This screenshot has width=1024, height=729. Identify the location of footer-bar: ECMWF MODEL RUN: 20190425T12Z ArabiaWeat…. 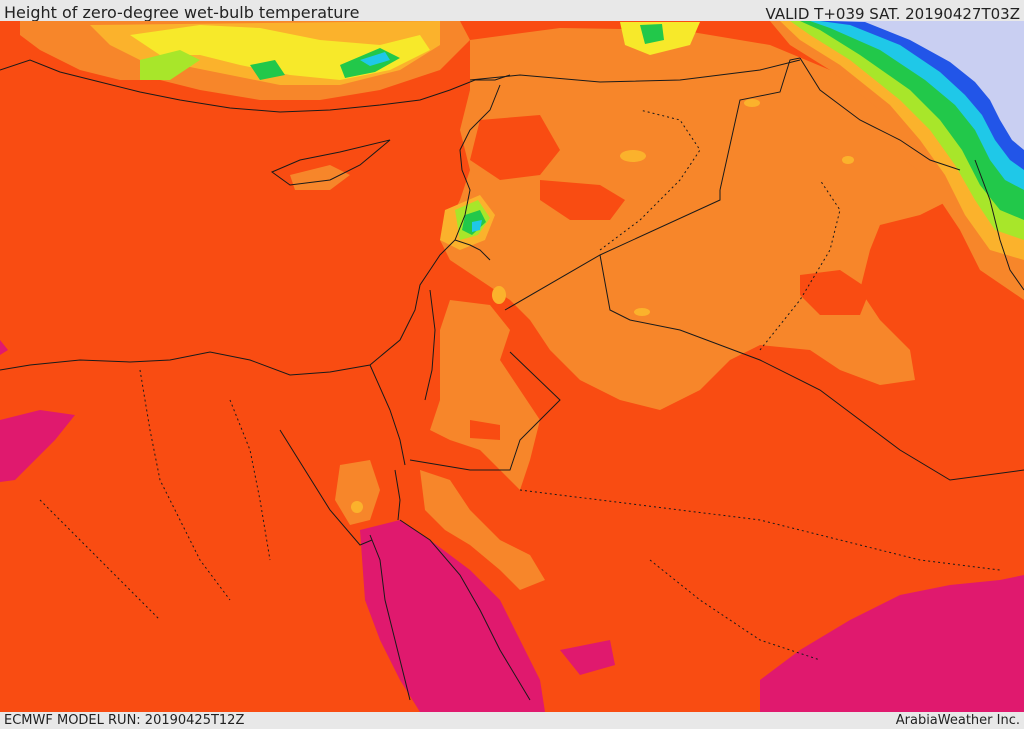
(512, 720).